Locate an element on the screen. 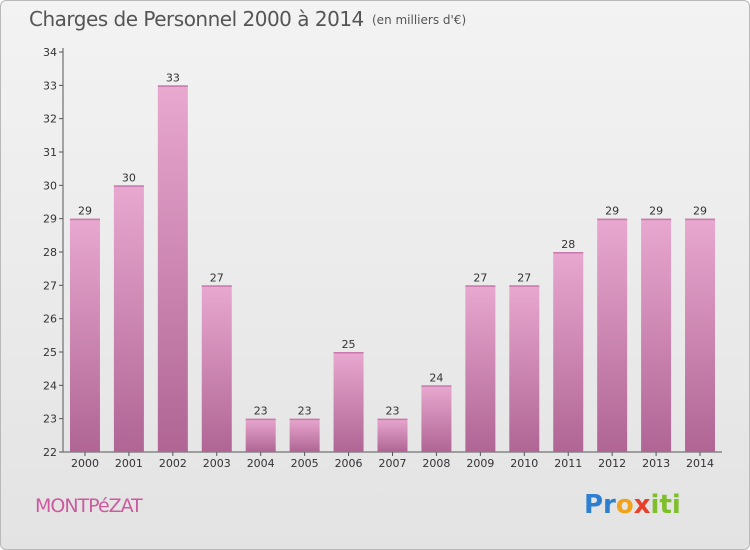 The width and height of the screenshot is (750, 550). x-tick-label: 2008 is located at coordinates (436, 463).